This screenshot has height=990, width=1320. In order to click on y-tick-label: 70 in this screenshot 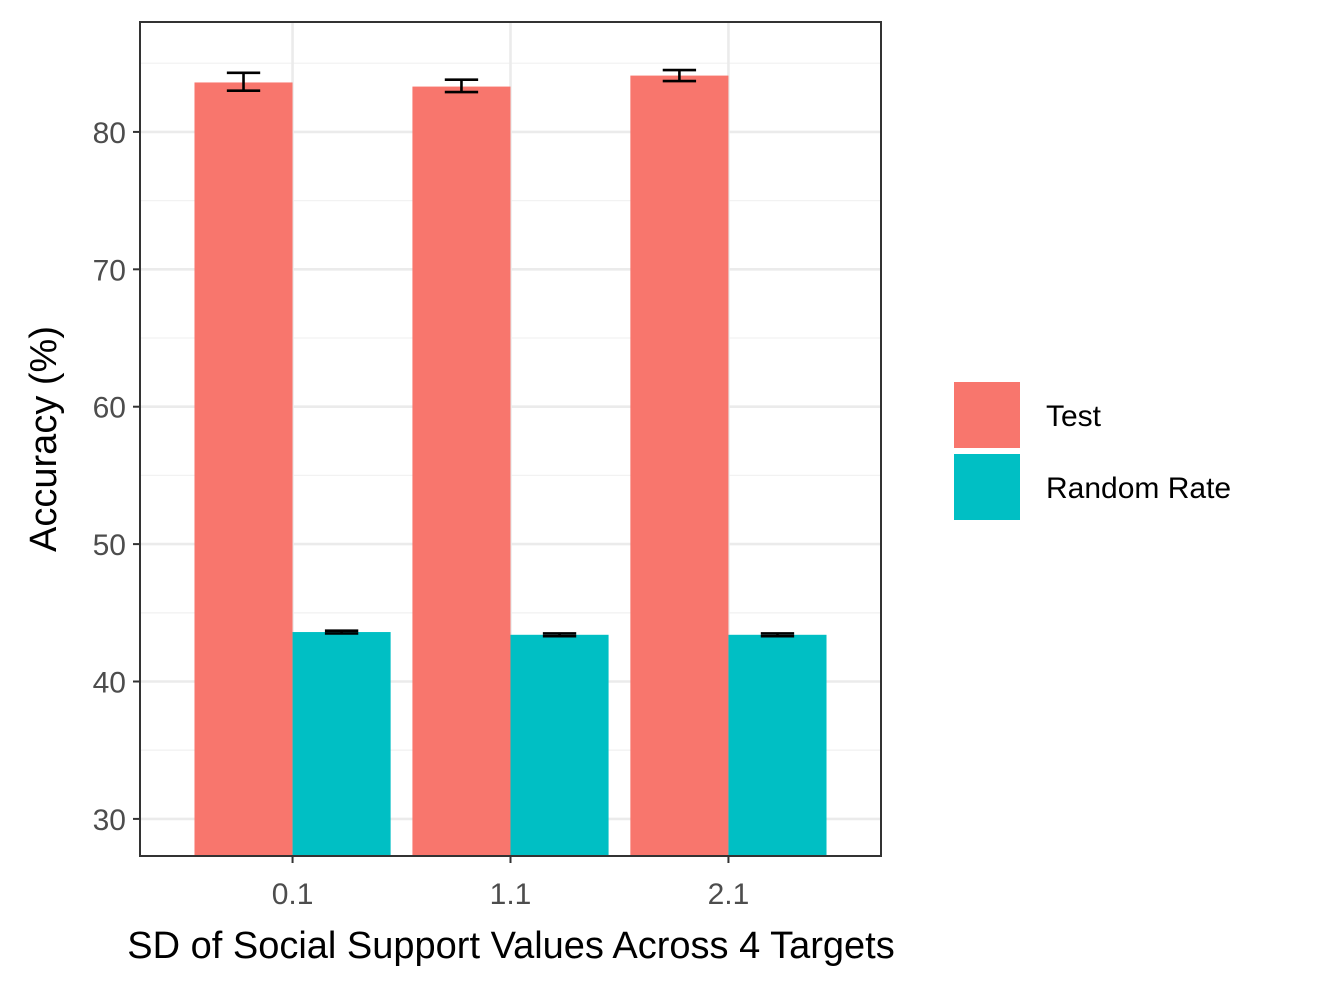, I will do `click(109, 270)`.